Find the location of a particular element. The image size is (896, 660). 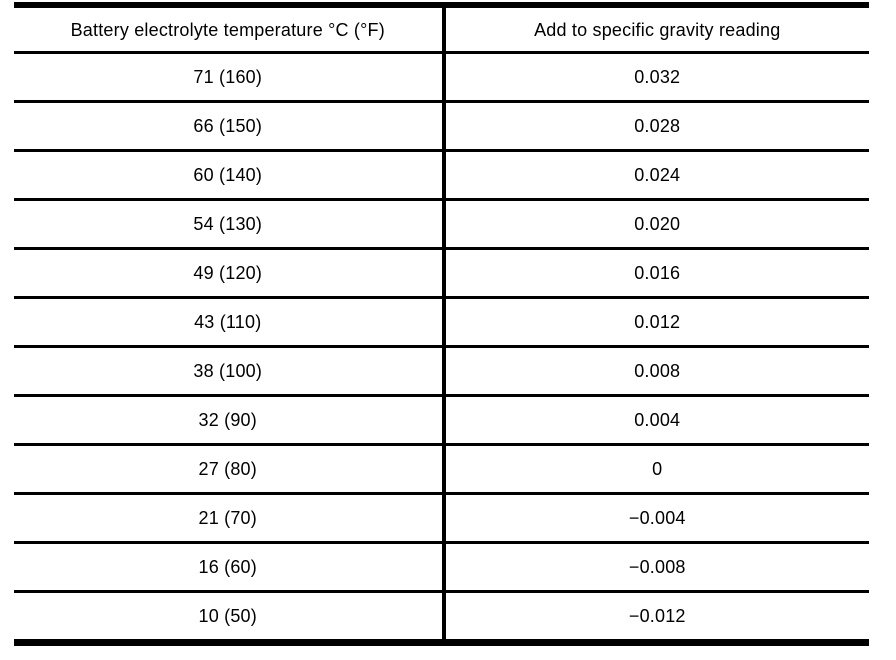

temperature-cell: 43 (110) is located at coordinates (230, 322).